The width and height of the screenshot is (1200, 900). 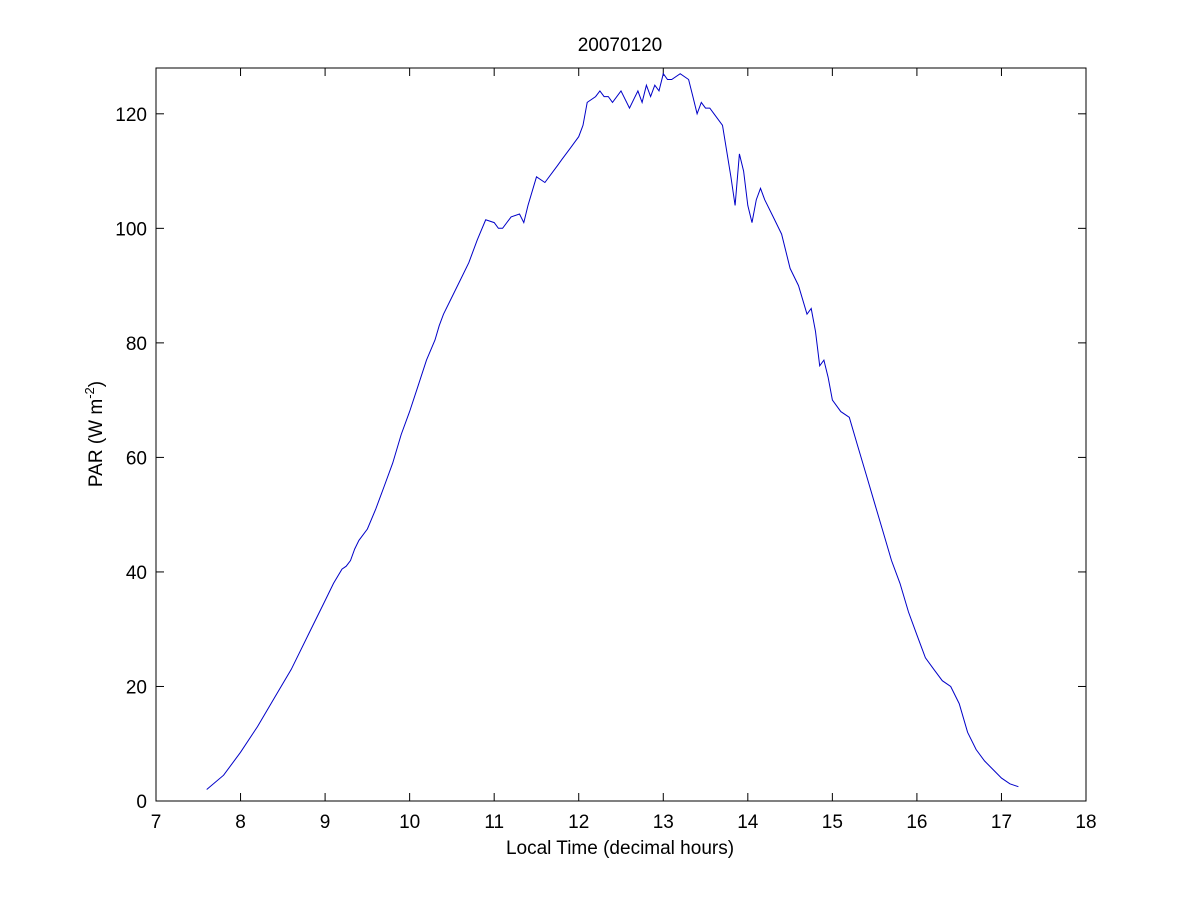 What do you see at coordinates (325, 822) in the screenshot?
I see `x-tick-label-9: 9` at bounding box center [325, 822].